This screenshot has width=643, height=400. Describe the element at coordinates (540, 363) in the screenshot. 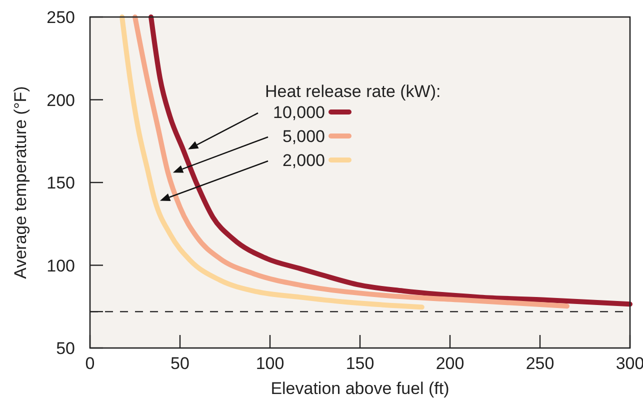

I see `x-tick-label: 250` at that location.